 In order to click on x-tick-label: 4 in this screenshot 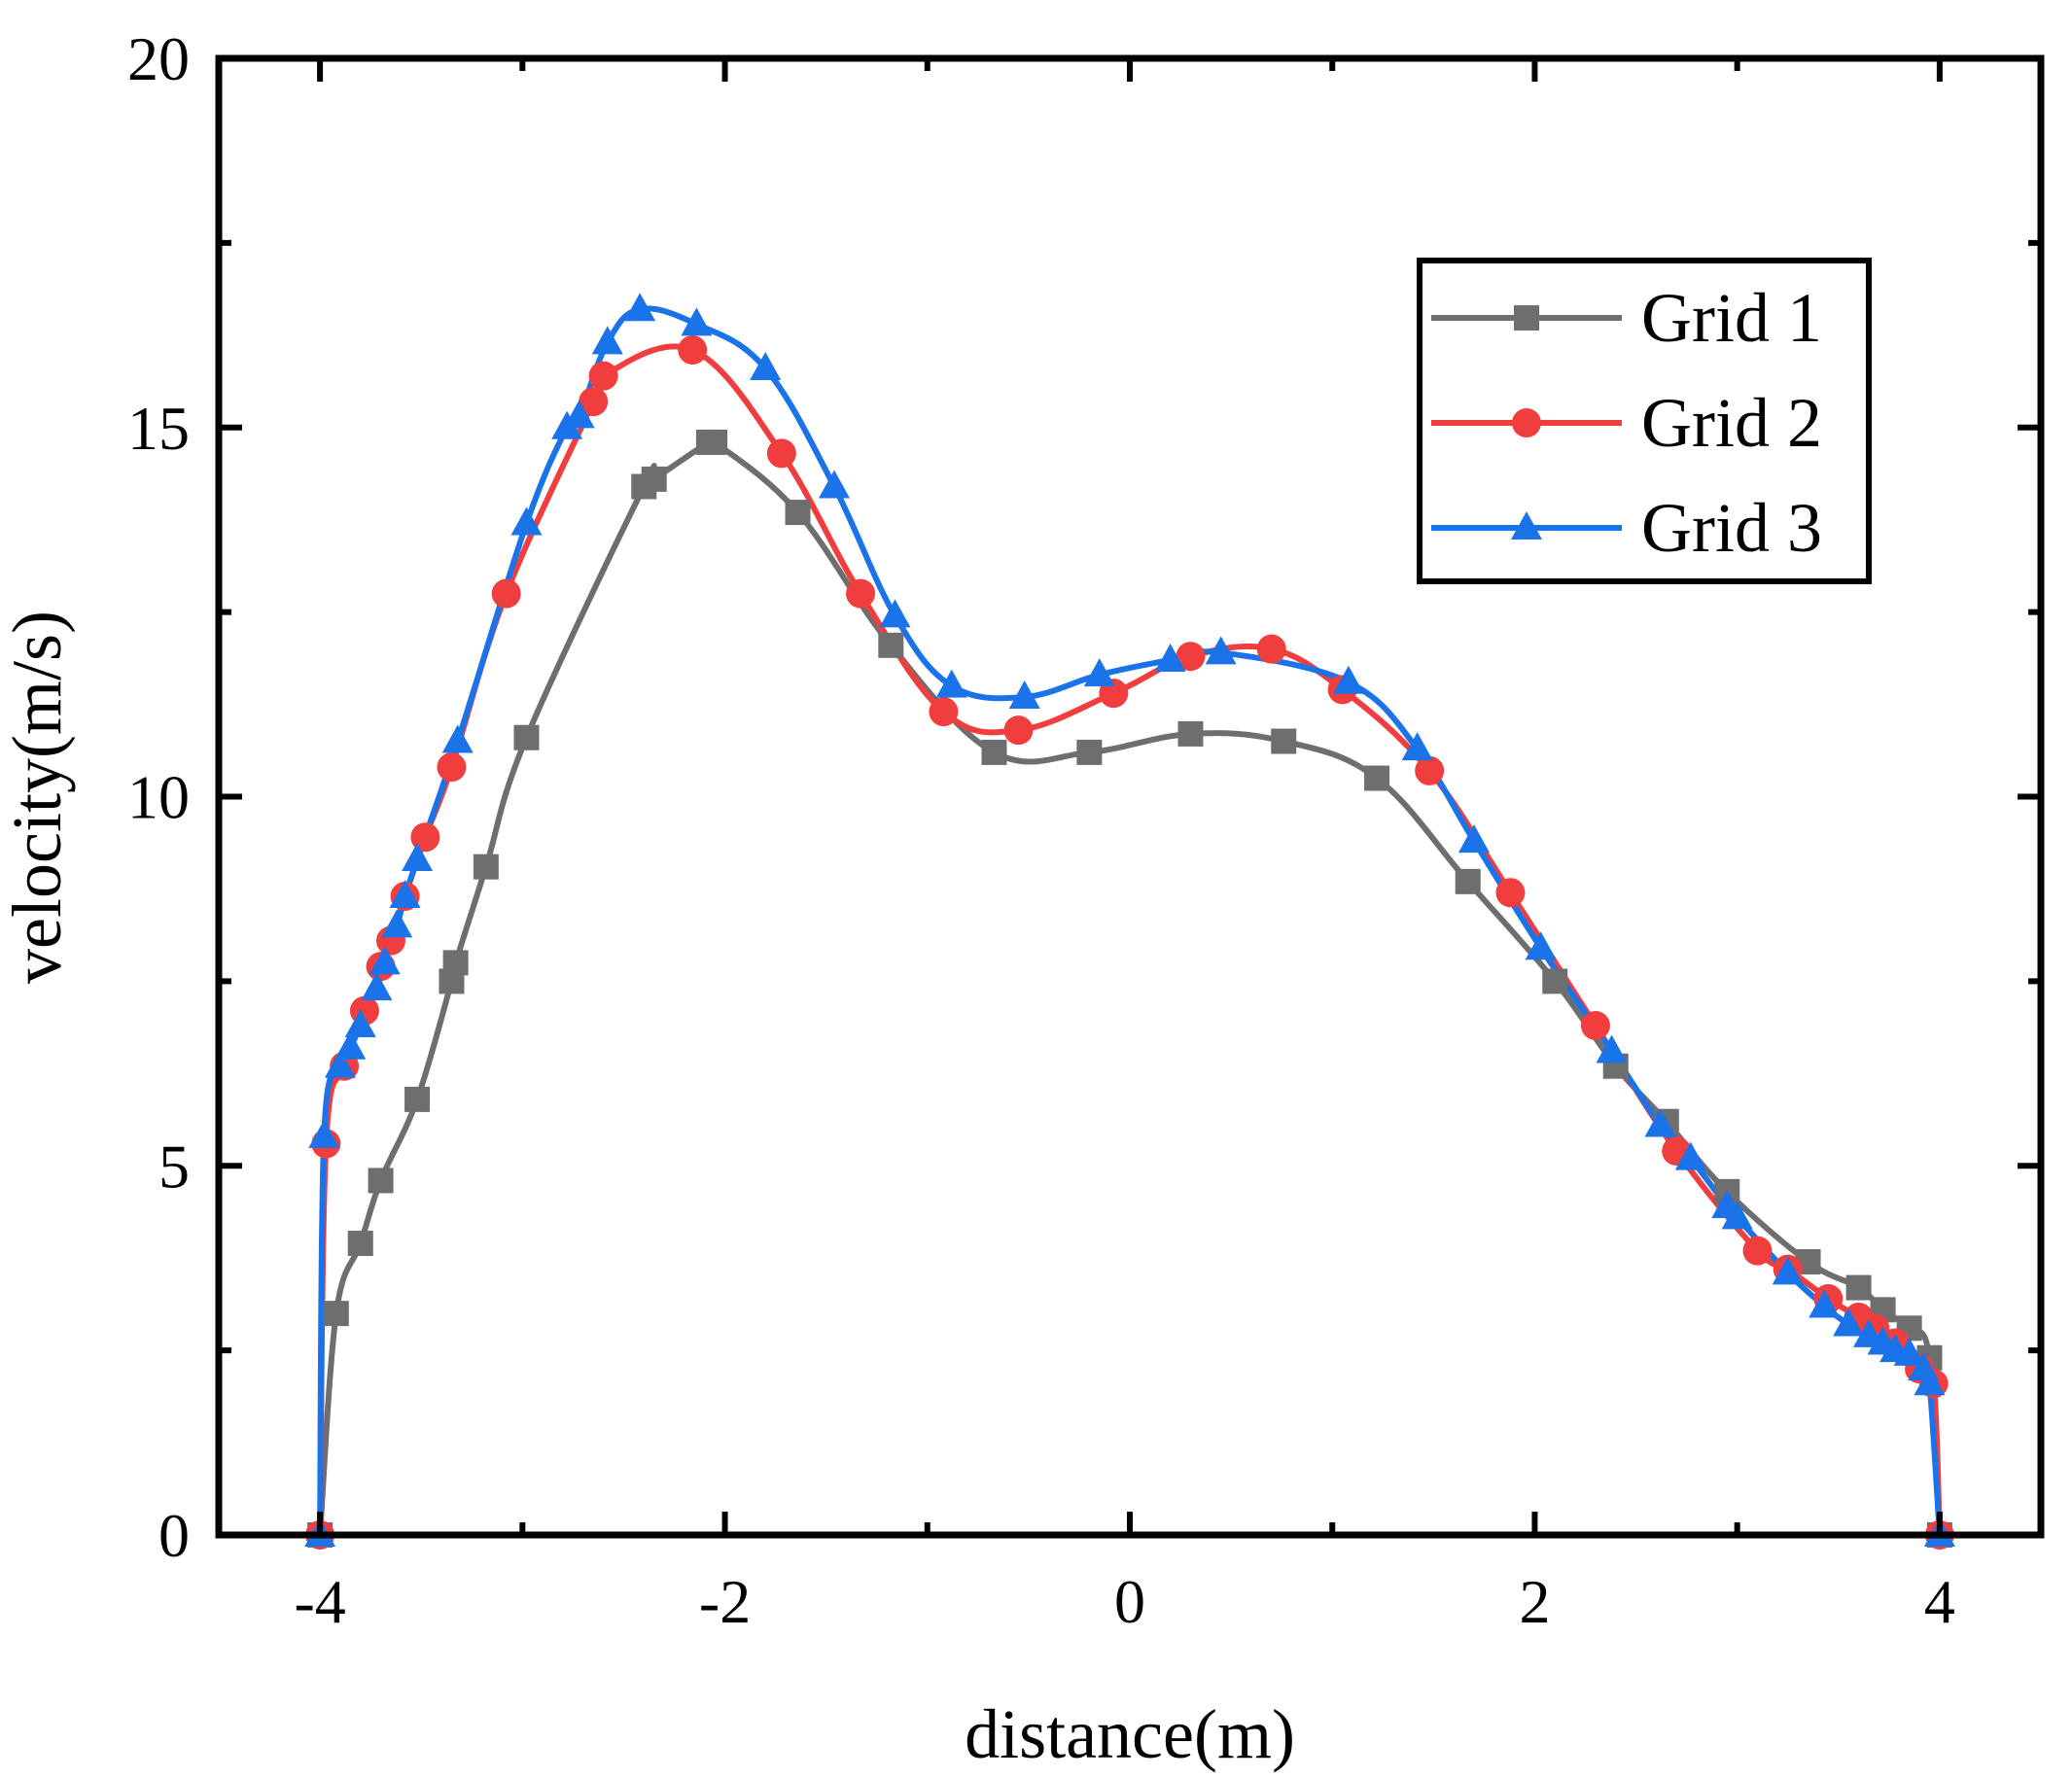, I will do `click(1939, 1601)`.